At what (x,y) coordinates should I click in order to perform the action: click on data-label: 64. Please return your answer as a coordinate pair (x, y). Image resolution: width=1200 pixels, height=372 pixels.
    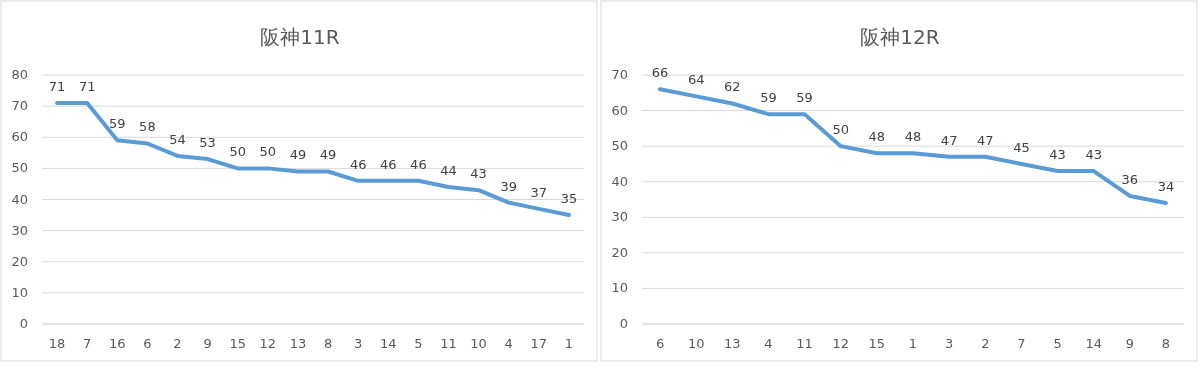
    Looking at the image, I should click on (696, 80).